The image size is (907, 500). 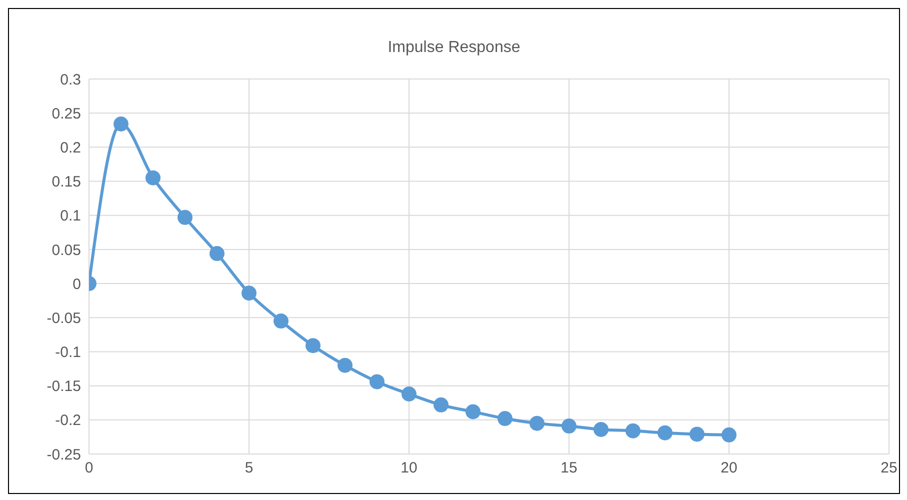 I want to click on y-tick-label: -0.1, so click(x=68, y=353).